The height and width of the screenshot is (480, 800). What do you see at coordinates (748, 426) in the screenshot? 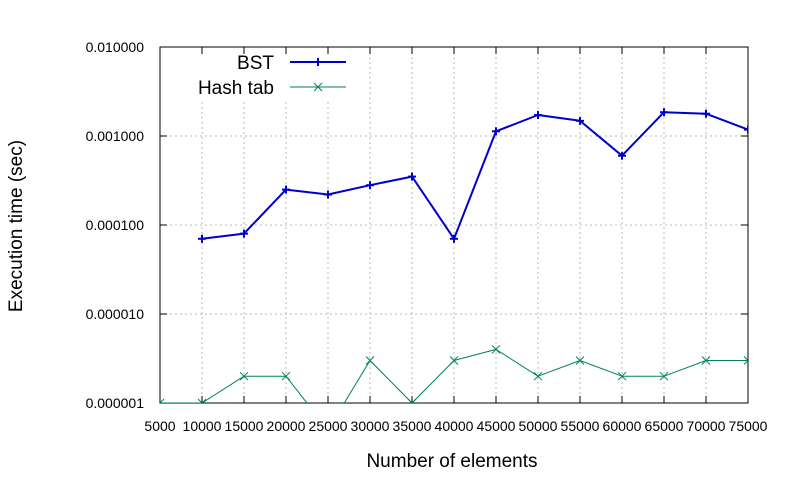
I see `x-tick-label: 75000` at bounding box center [748, 426].